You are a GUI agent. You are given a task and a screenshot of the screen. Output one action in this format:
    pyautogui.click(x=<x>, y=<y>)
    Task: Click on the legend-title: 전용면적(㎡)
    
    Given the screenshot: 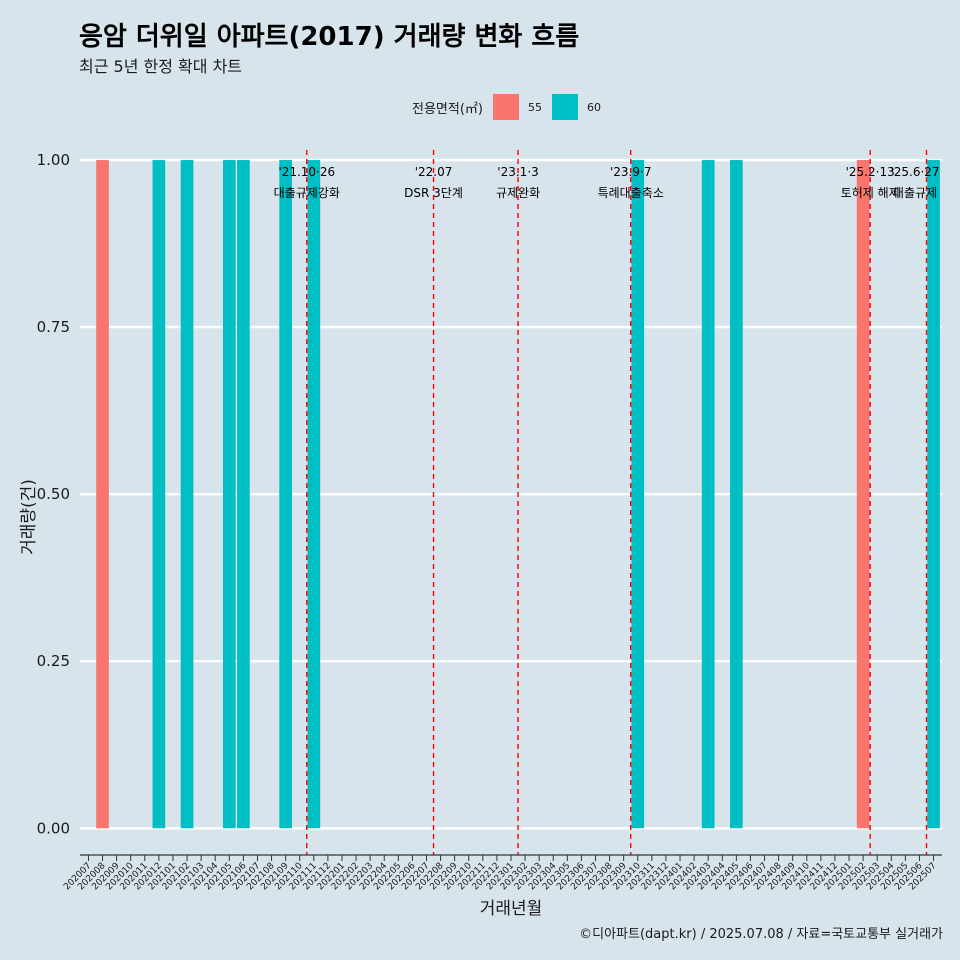 What is the action you would take?
    pyautogui.click(x=447, y=109)
    